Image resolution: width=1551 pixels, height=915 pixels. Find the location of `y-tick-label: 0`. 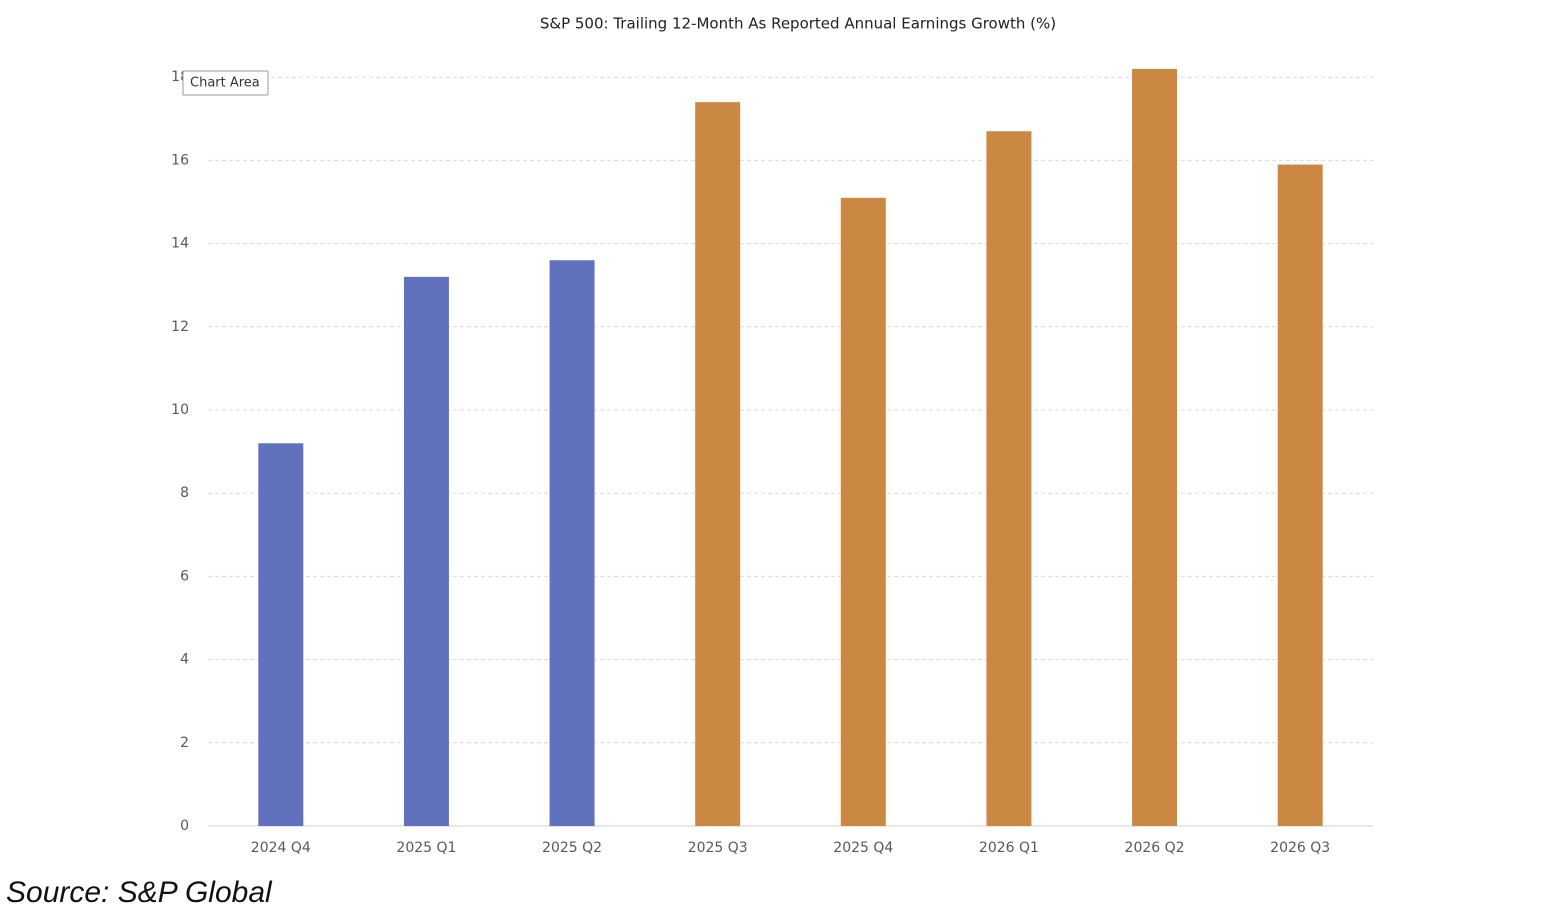

y-tick-label: 0 is located at coordinates (184, 826).